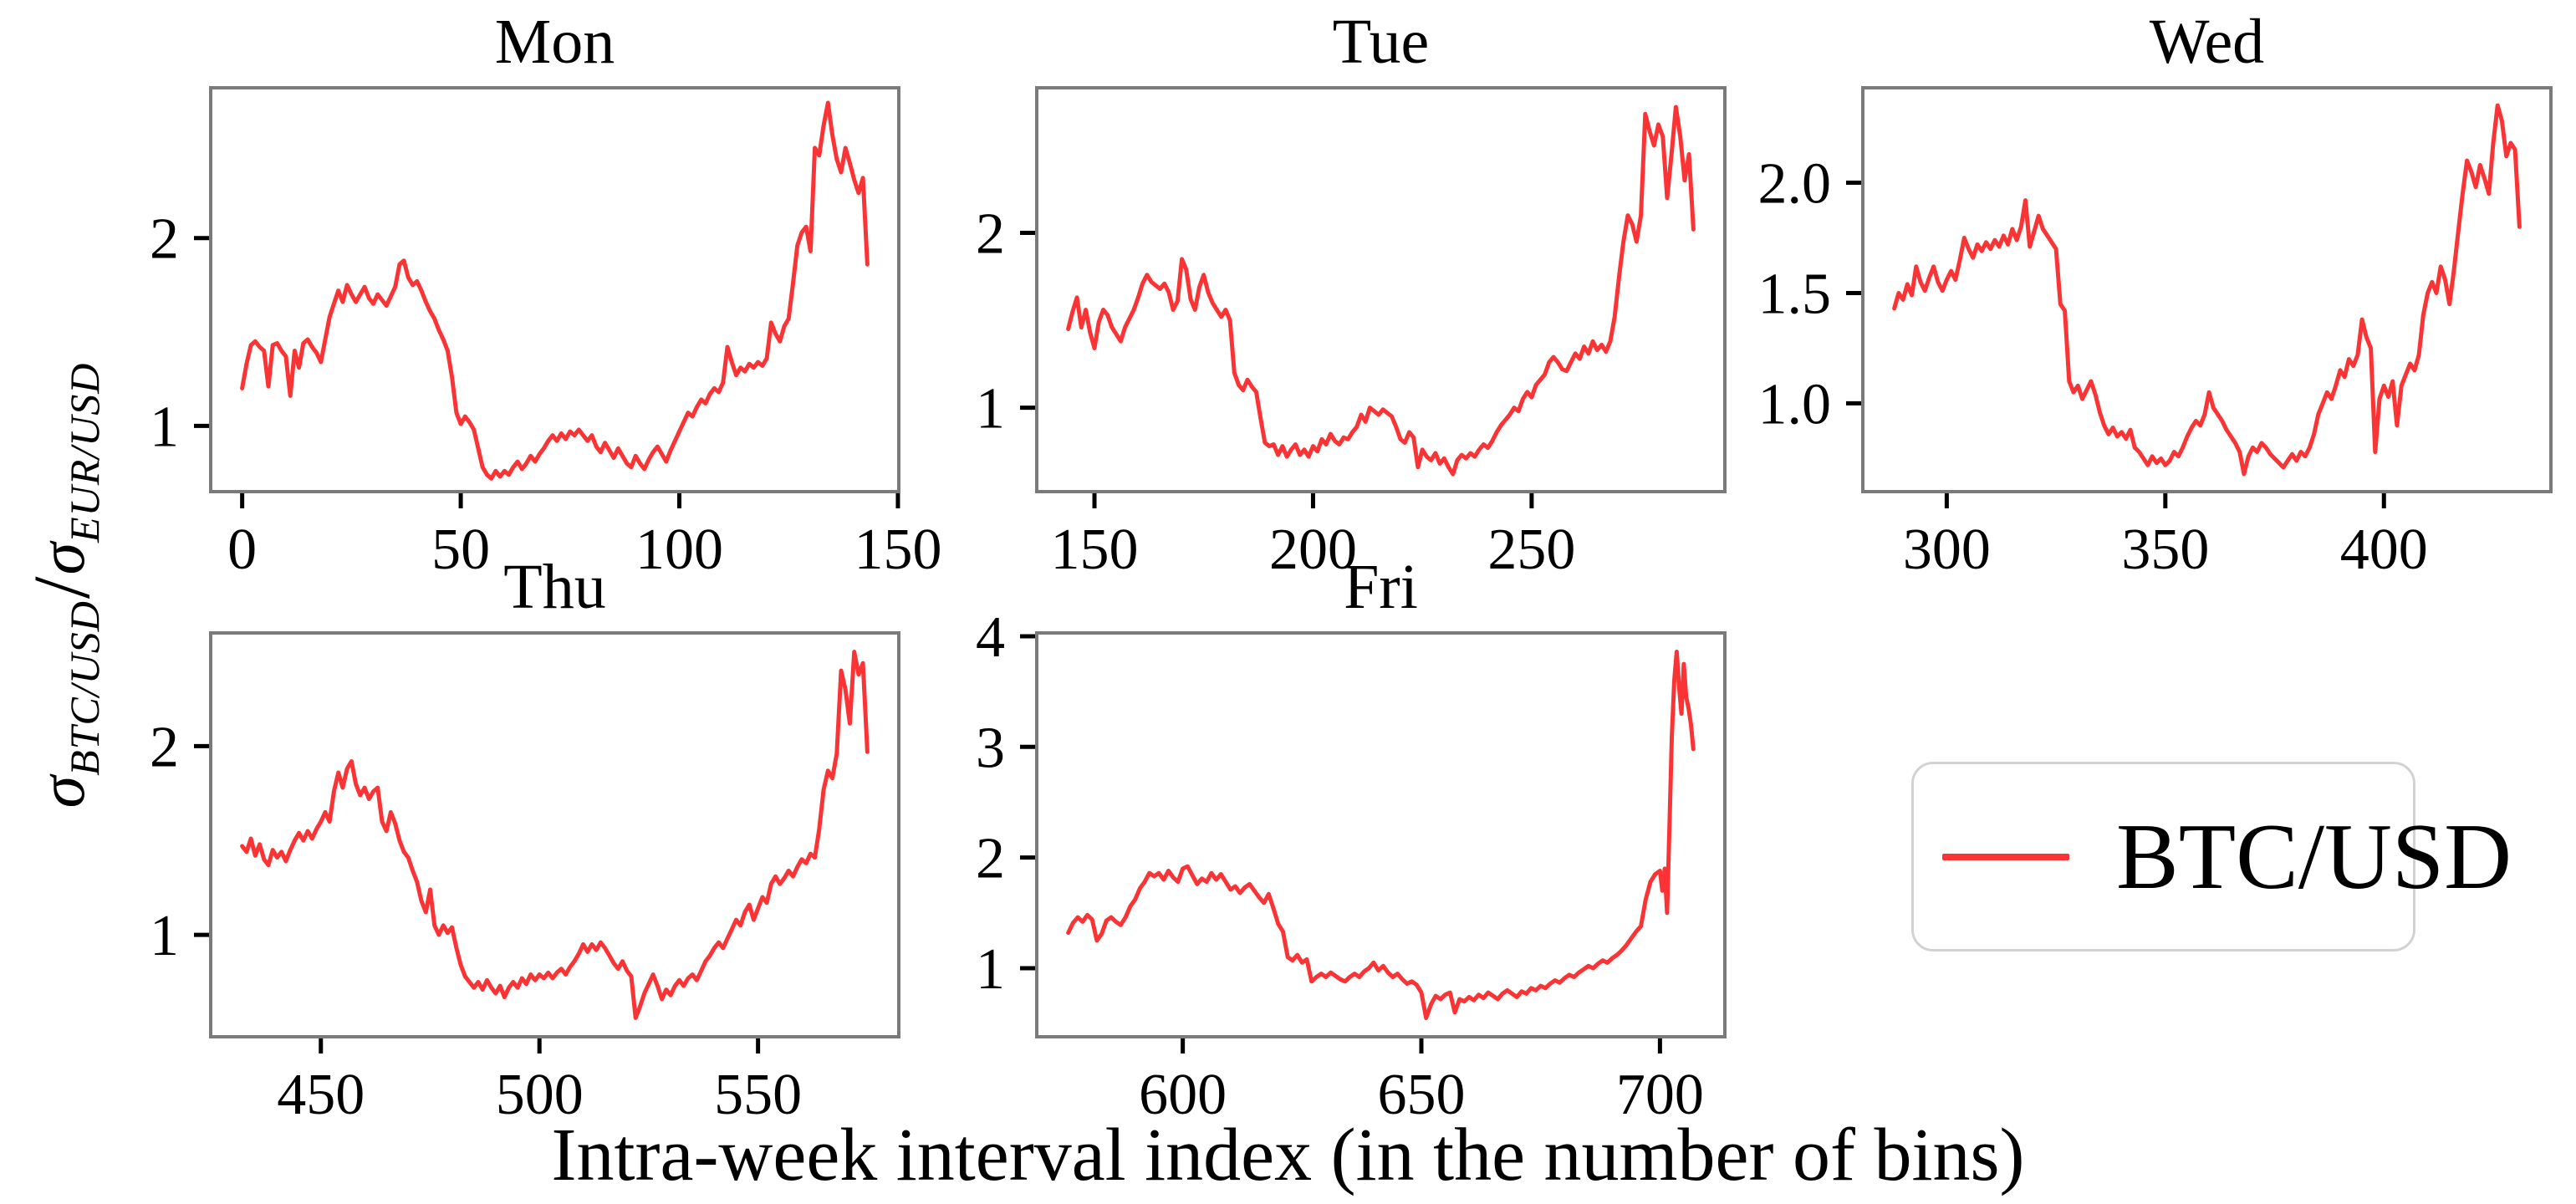 The image size is (2576, 1204). I want to click on subplot-wed: Wed 300 350 400 1.0 1.5 2.0, so click(2155, 294).